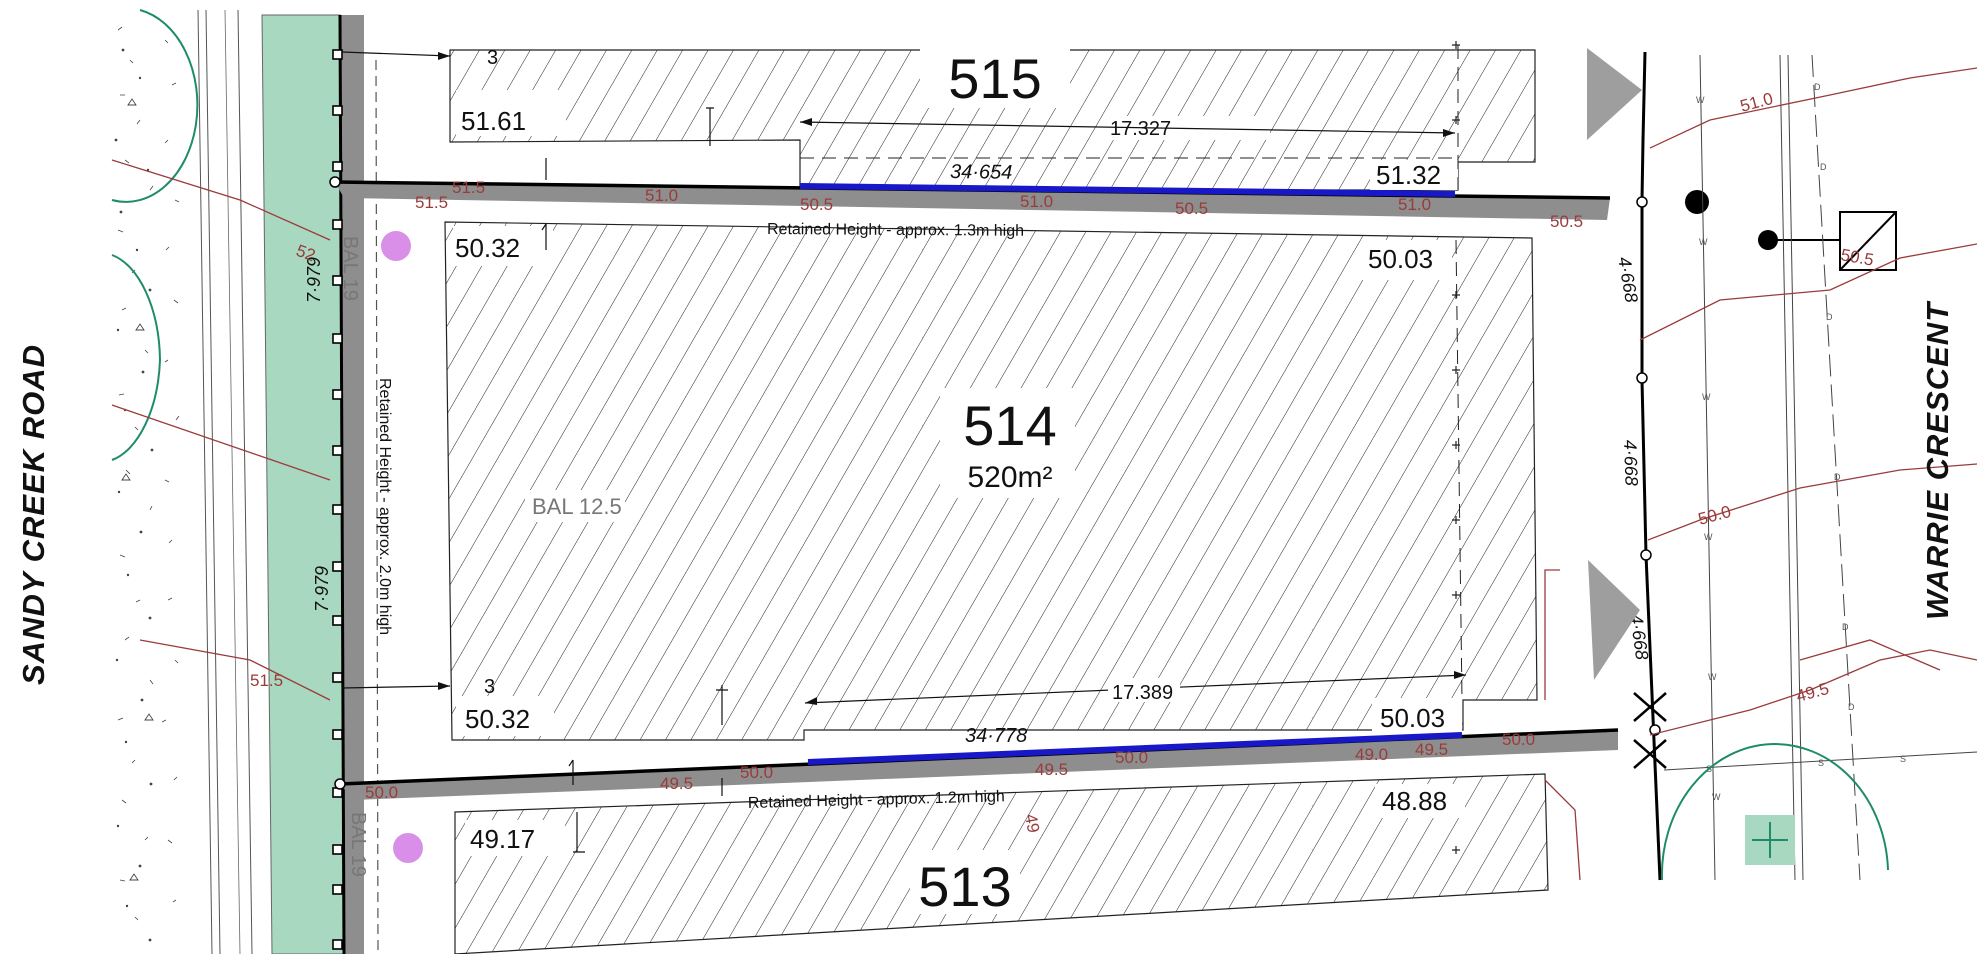 This screenshot has width=1977, height=954. Describe the element at coordinates (1459, 470) in the screenshot. I see `lot-514-east-setback` at that location.